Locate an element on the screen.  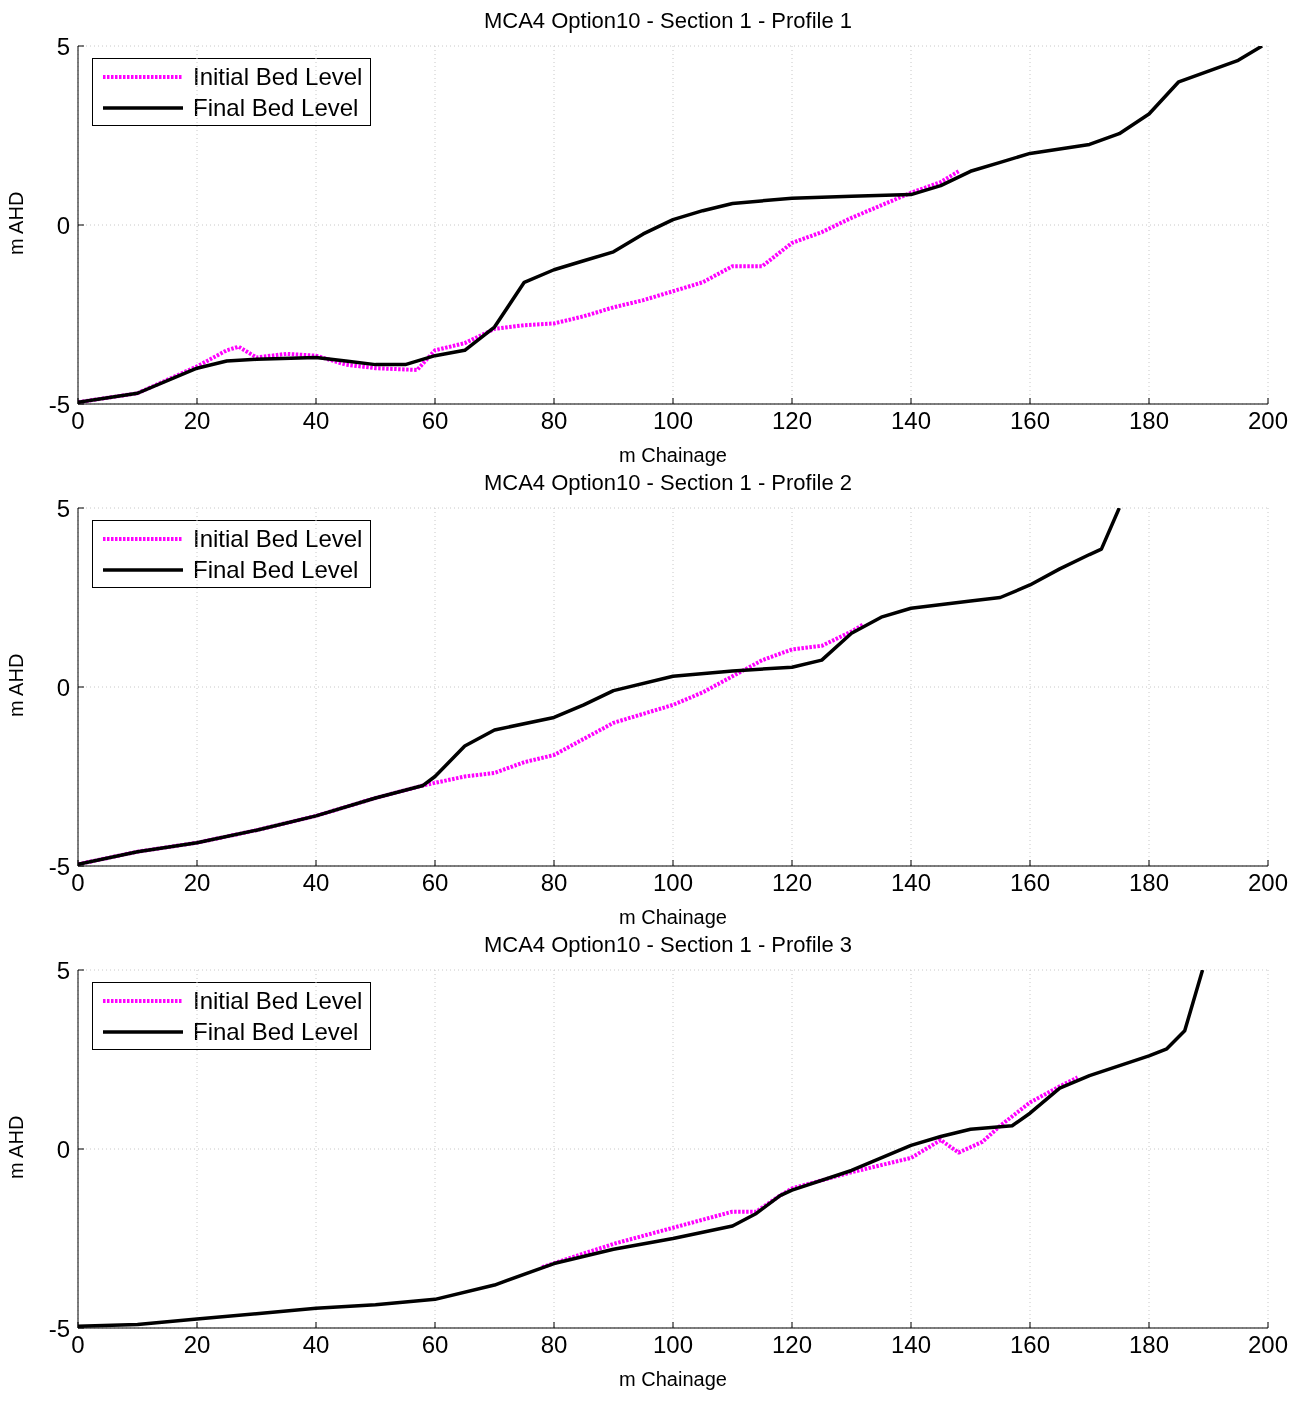
chart-title: MCA4 Option10 - Section 1 - Profile 2 is located at coordinates (668, 482).